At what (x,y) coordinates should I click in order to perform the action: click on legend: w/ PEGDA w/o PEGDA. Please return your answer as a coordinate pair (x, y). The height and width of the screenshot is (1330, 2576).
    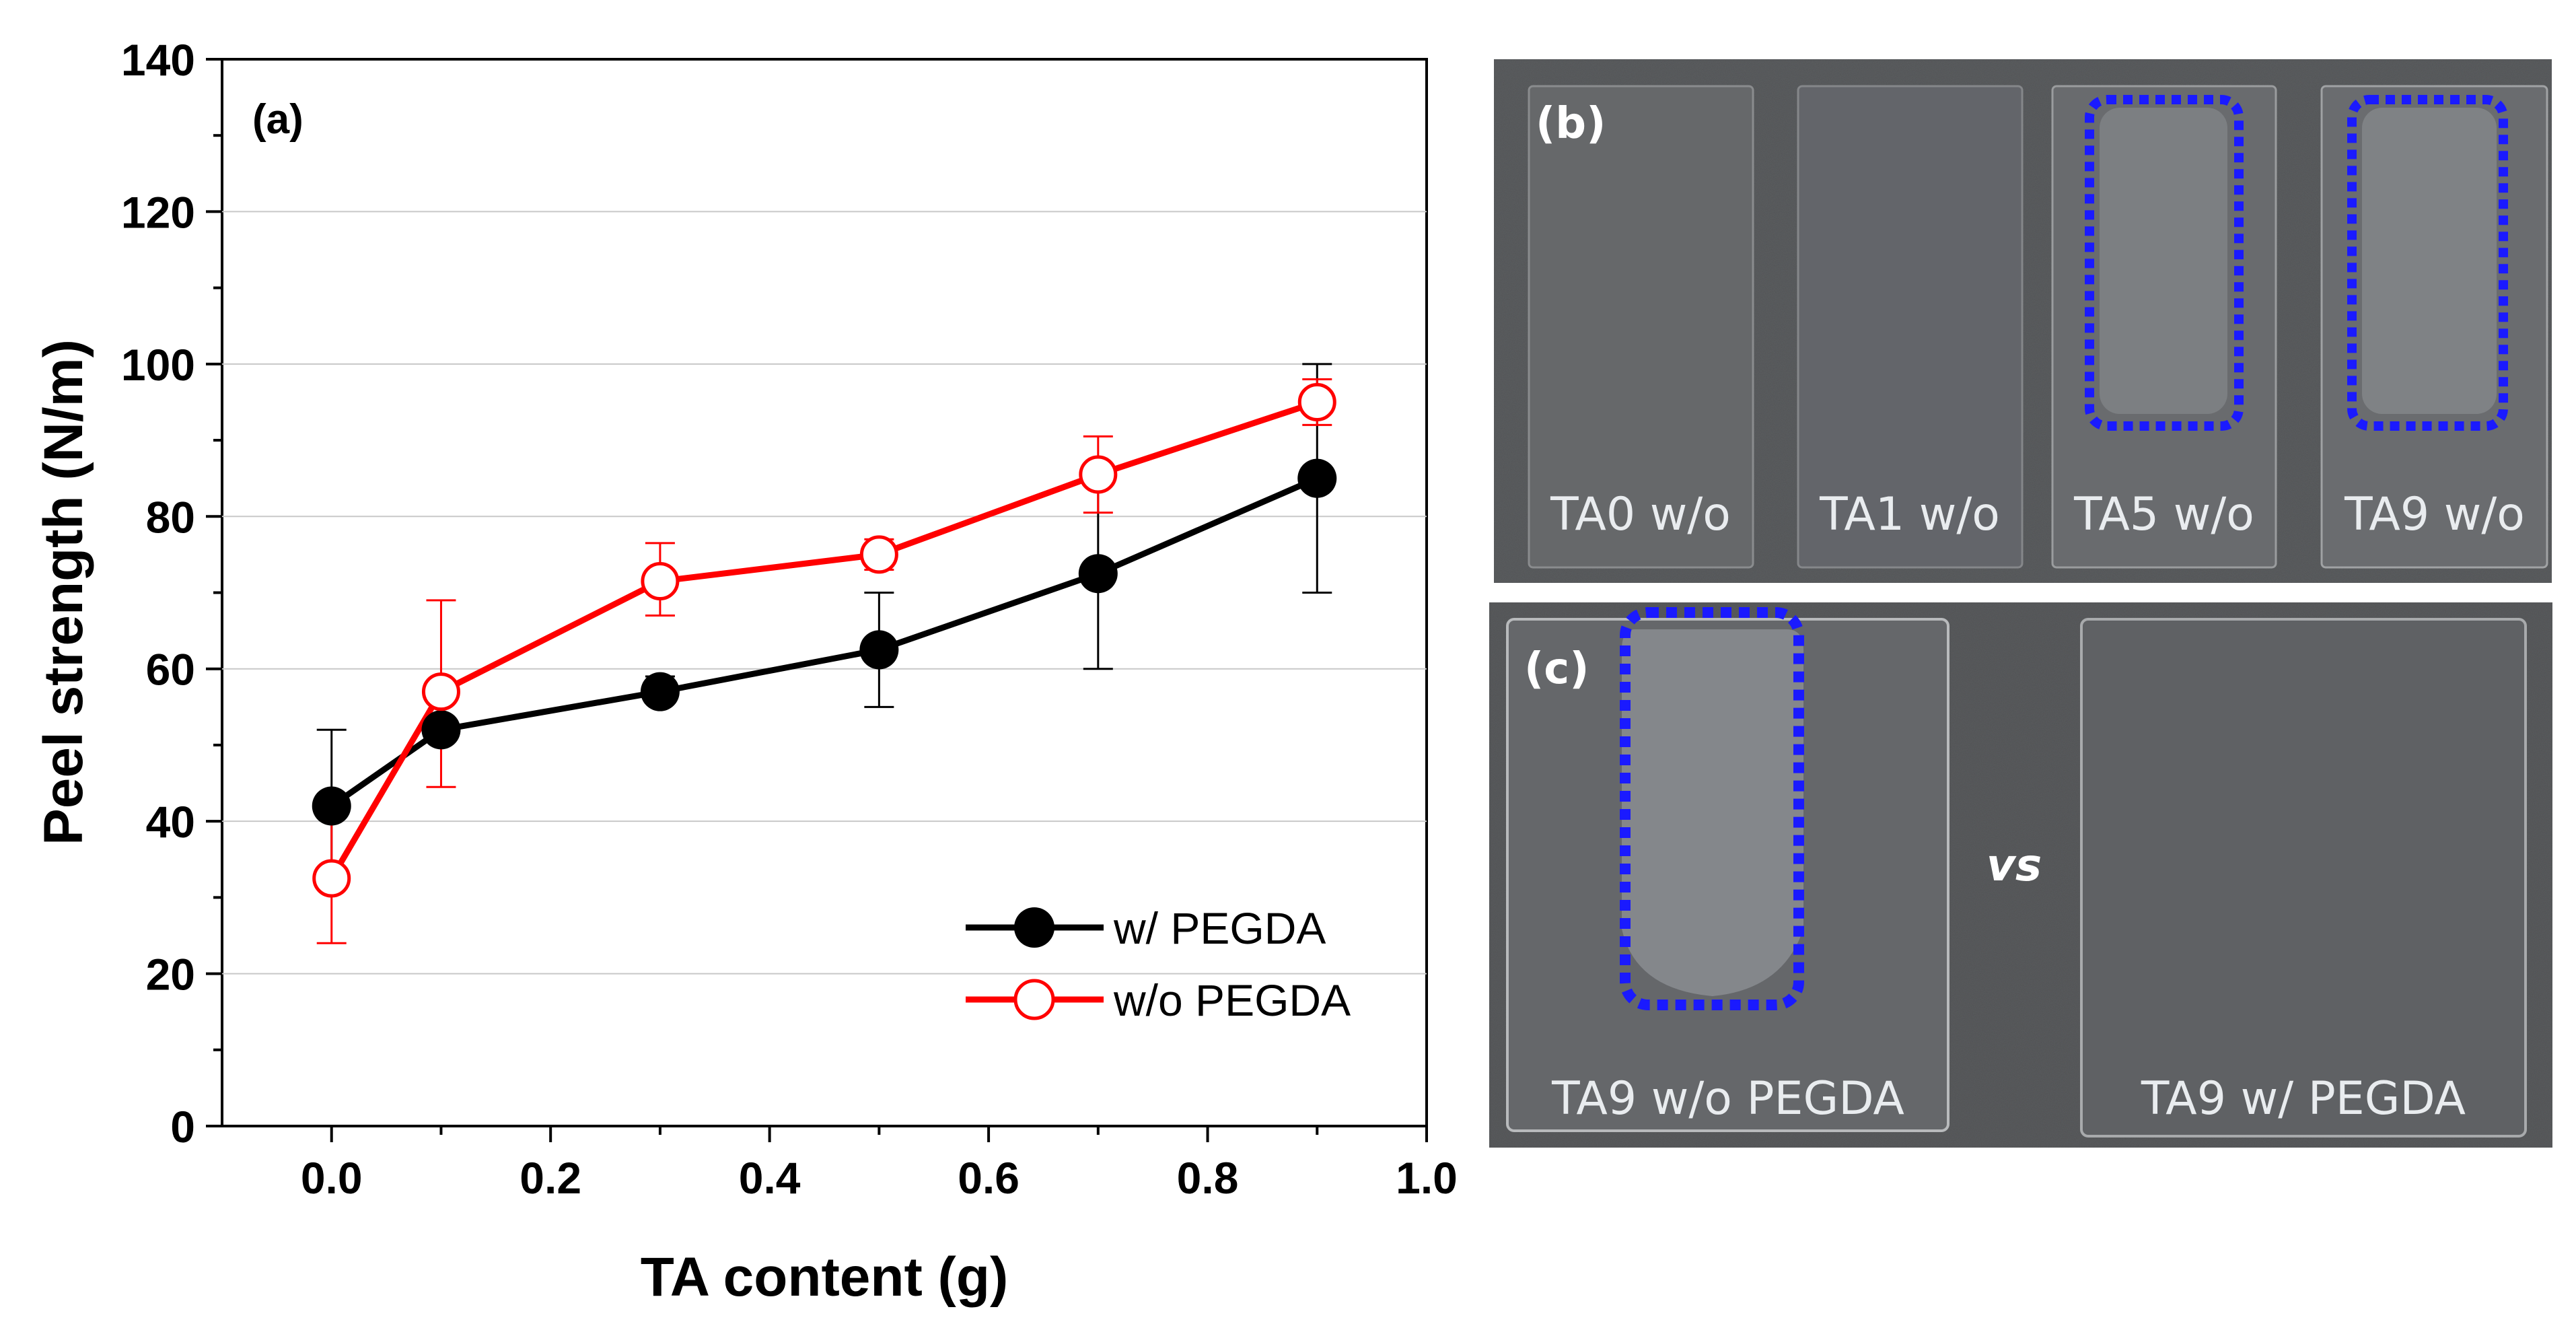
    Looking at the image, I should click on (1158, 964).